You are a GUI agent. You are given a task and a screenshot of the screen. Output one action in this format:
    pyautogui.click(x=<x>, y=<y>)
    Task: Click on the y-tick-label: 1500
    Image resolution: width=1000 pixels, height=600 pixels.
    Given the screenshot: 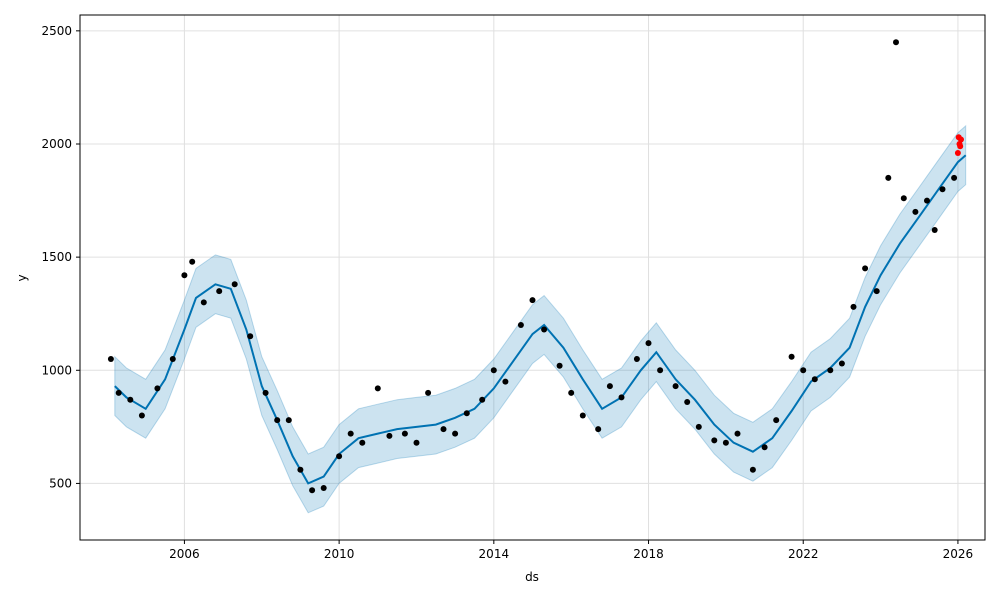 What is the action you would take?
    pyautogui.click(x=56, y=257)
    